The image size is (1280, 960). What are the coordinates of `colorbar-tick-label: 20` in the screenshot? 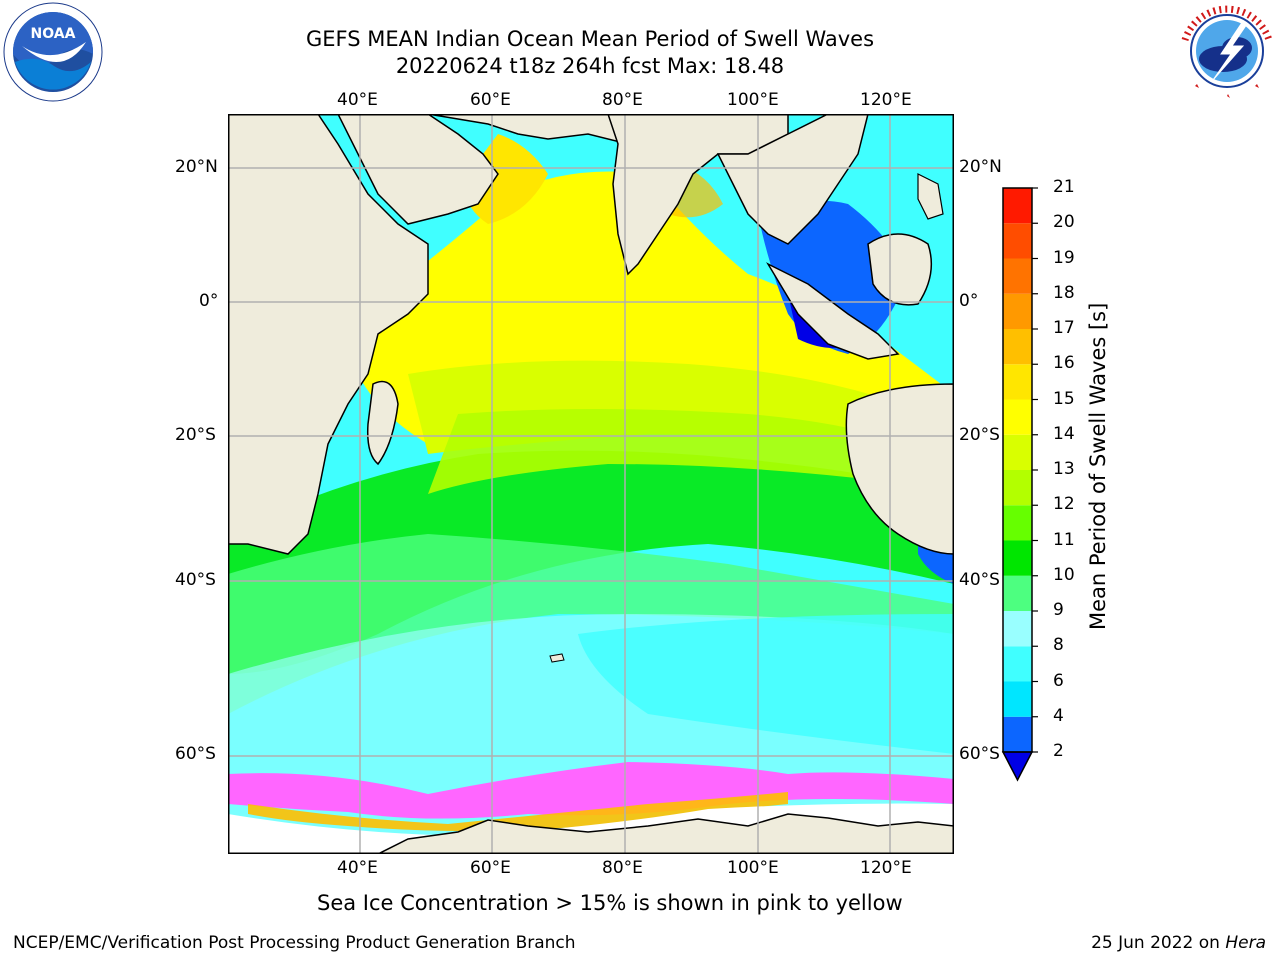 It's located at (1064, 222).